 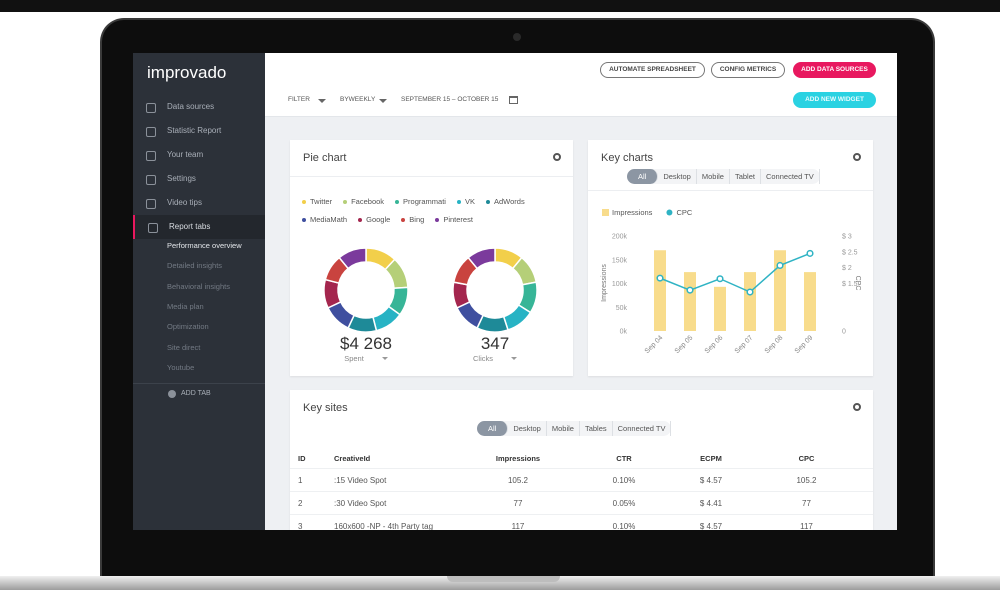 I want to click on table-cell: 1, so click(x=300, y=480).